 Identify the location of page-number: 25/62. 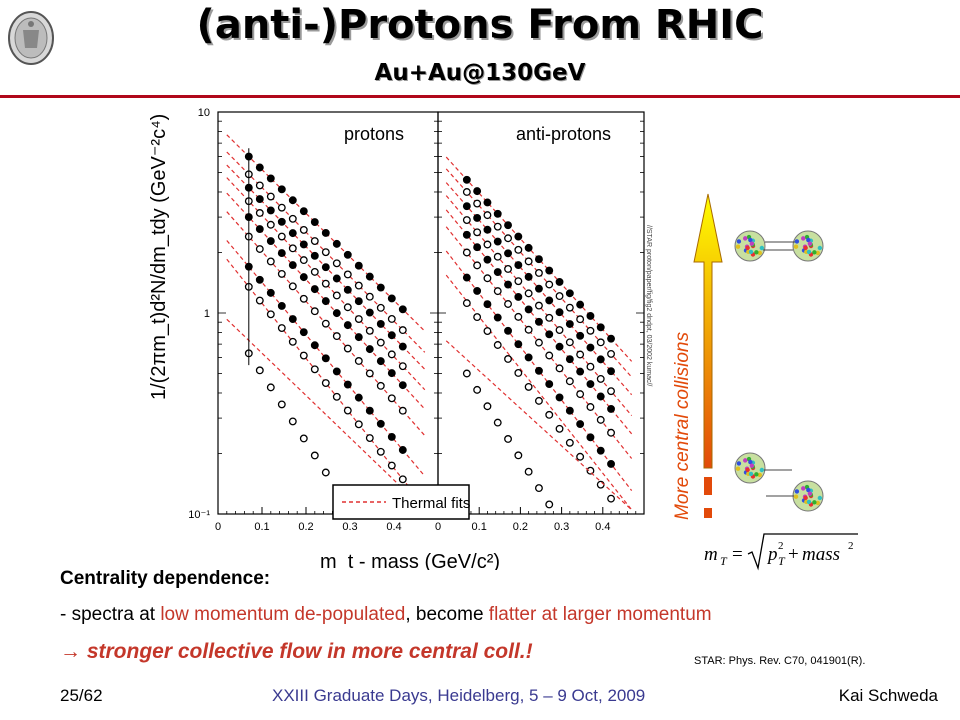
(81, 695).